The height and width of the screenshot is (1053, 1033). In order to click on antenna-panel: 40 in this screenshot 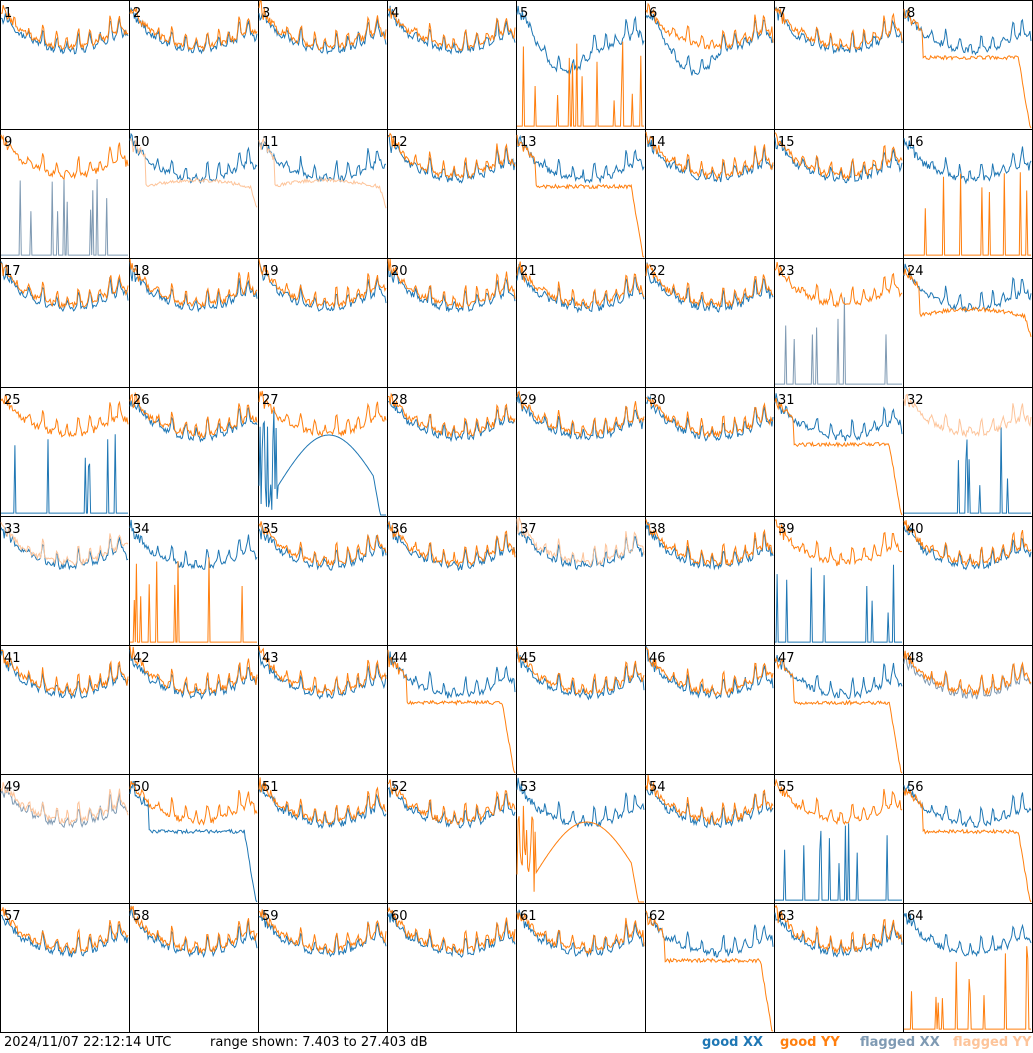, I will do `click(968, 581)`.